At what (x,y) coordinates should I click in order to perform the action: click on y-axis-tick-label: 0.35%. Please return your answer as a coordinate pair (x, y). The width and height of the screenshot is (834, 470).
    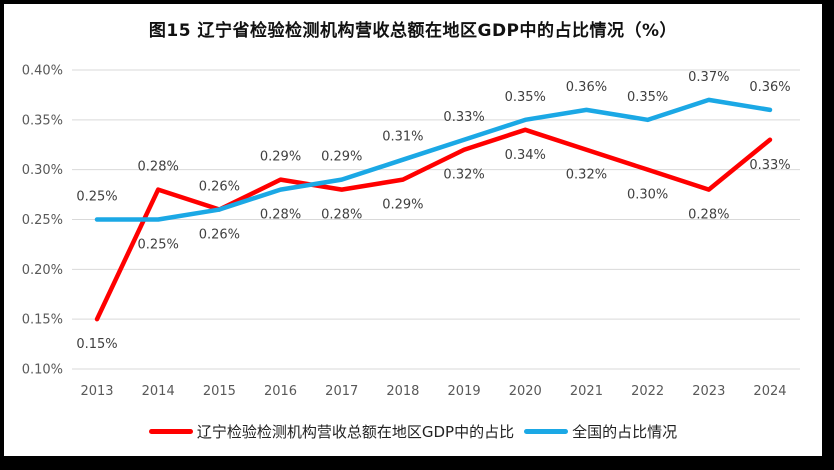
    Looking at the image, I should click on (42, 120).